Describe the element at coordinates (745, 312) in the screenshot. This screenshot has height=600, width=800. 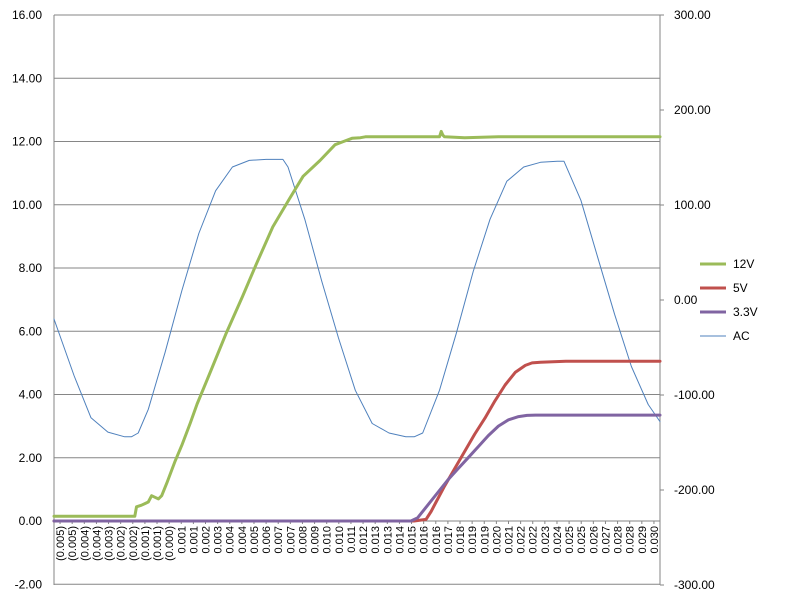
I see `legend-label: 3.3V` at that location.